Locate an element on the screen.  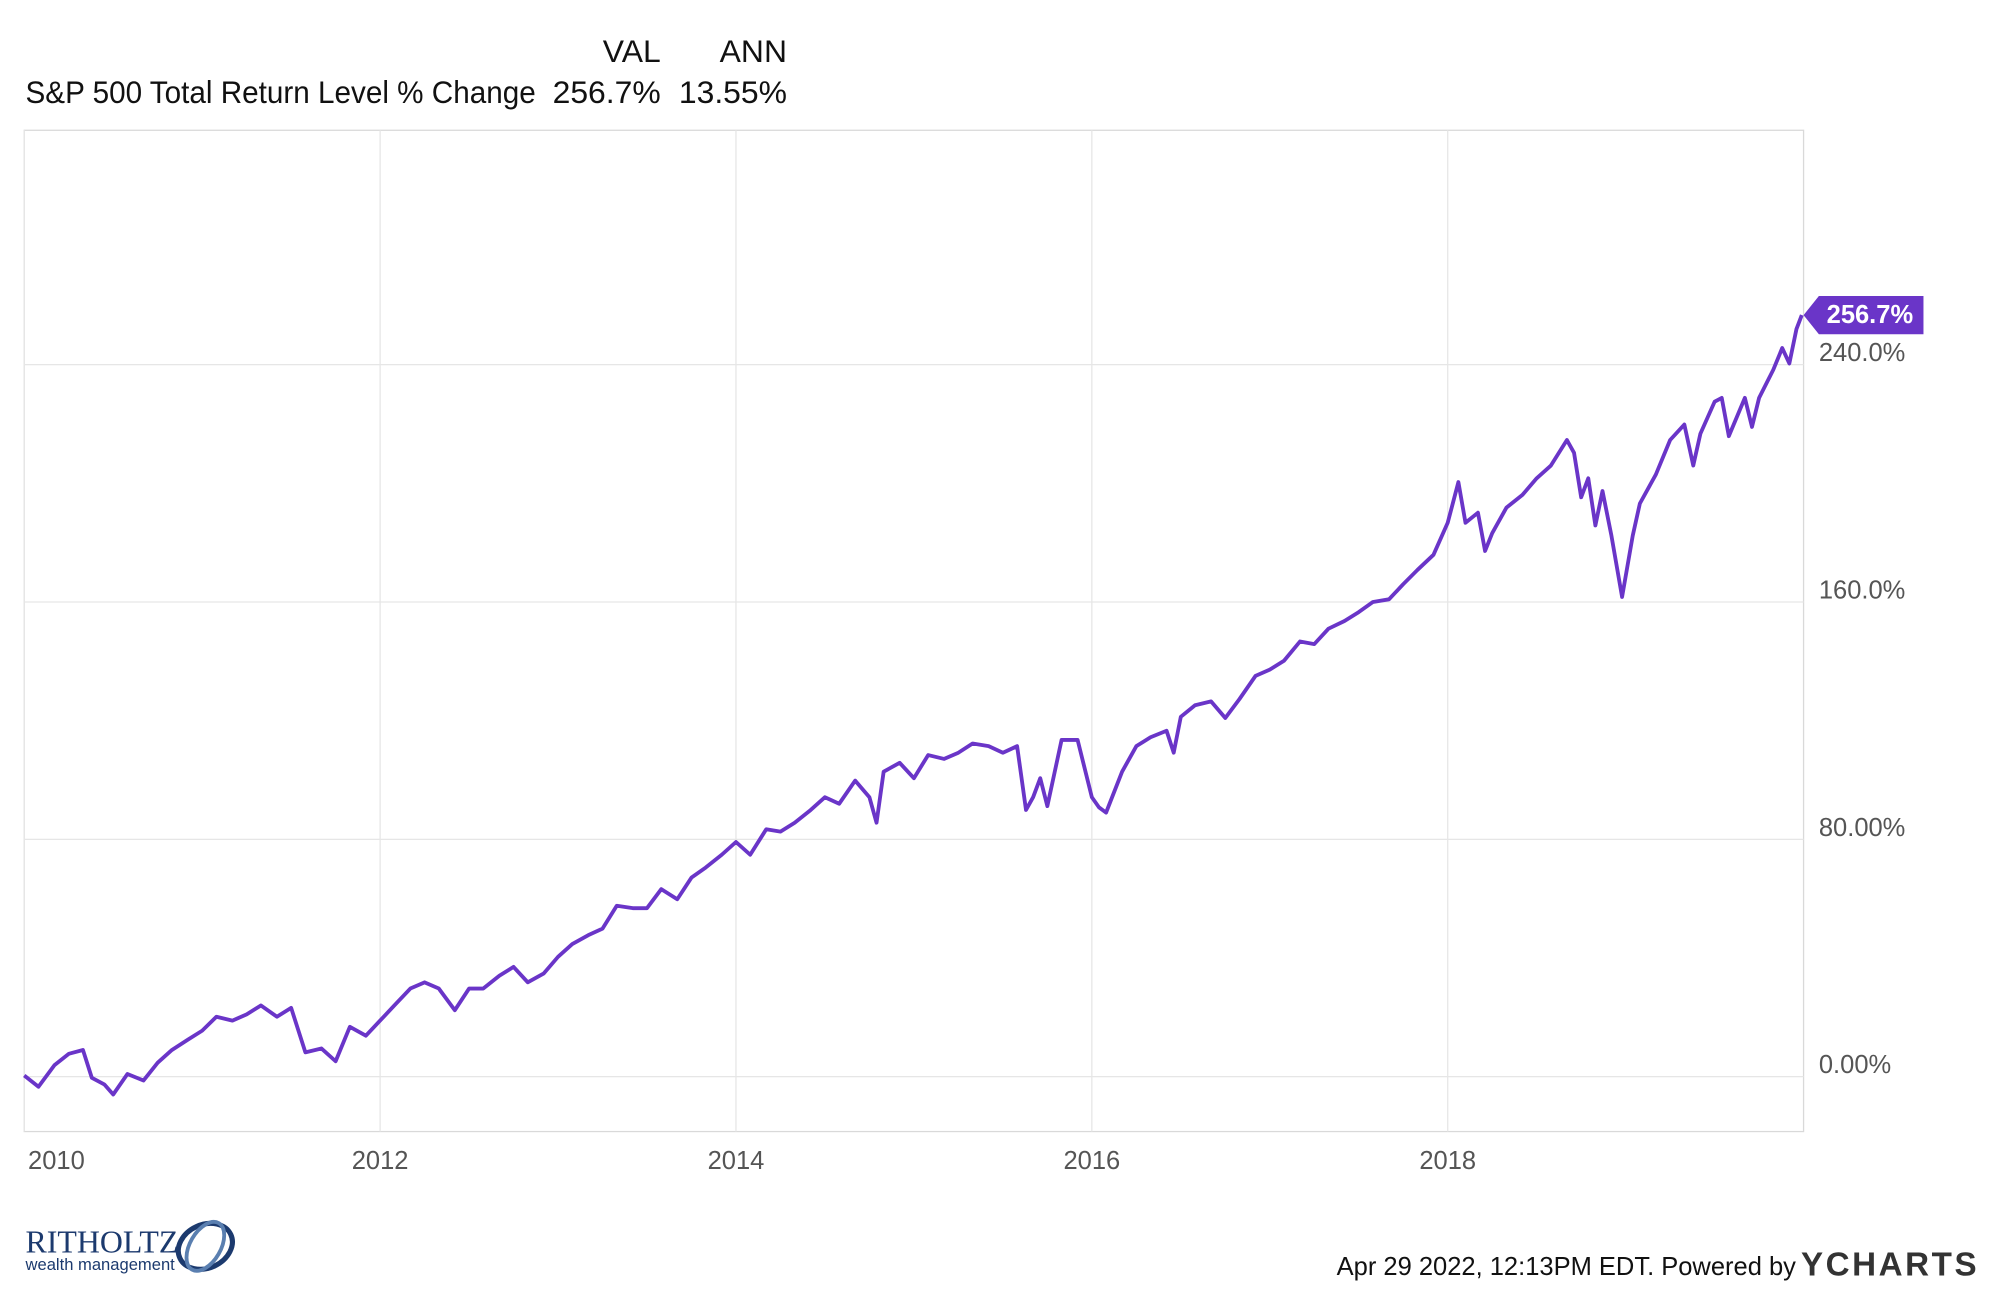
value-badge is located at coordinates (1863, 315).